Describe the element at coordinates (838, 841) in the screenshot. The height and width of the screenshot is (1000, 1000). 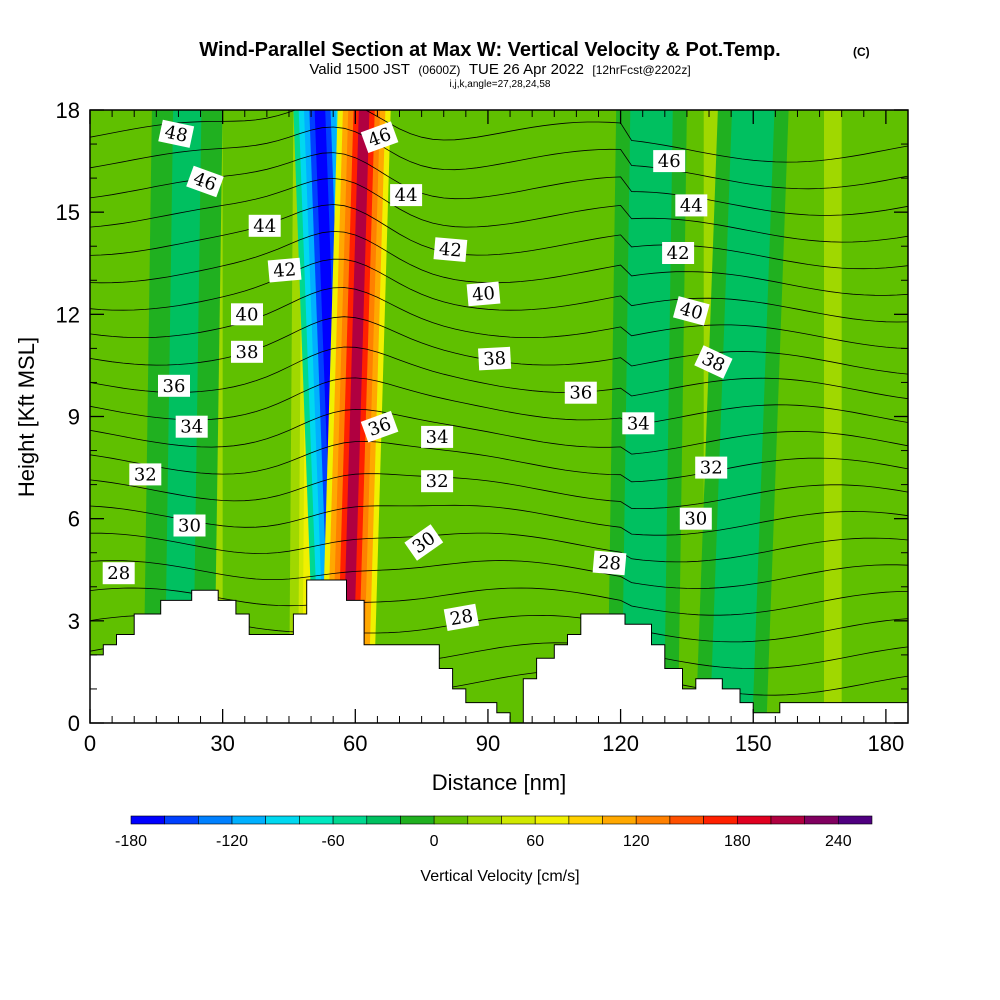
I see `colorbar-tick-label: 240` at that location.